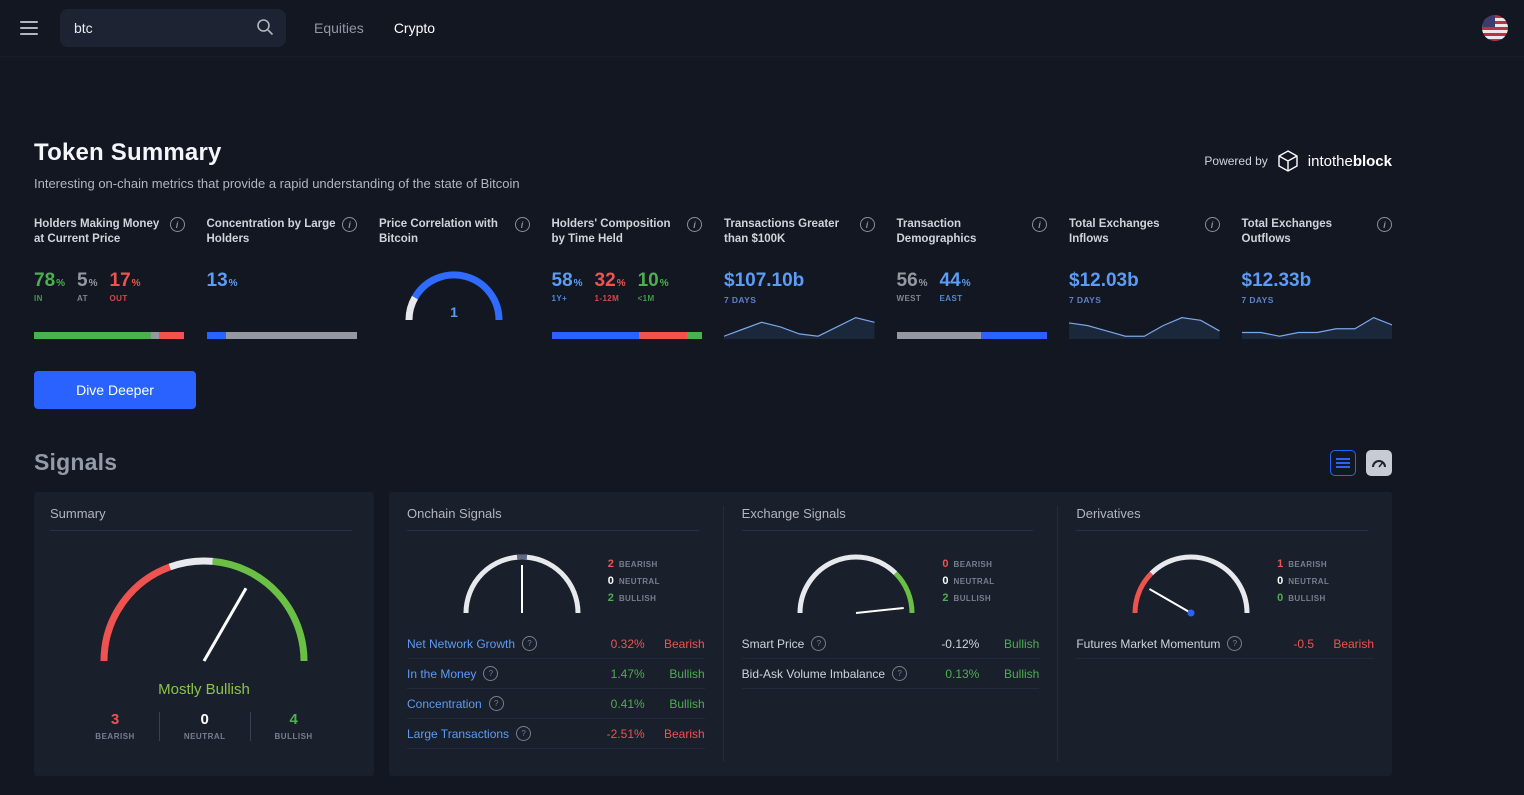 The width and height of the screenshot is (1524, 795). What do you see at coordinates (632, 564) in the screenshot?
I see `legend-item: 2 BEARISH` at bounding box center [632, 564].